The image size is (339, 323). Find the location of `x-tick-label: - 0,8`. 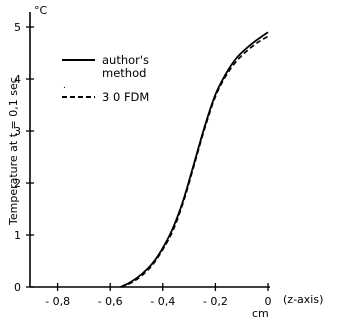

x-tick-label: - 0,8 is located at coordinates (57, 301).